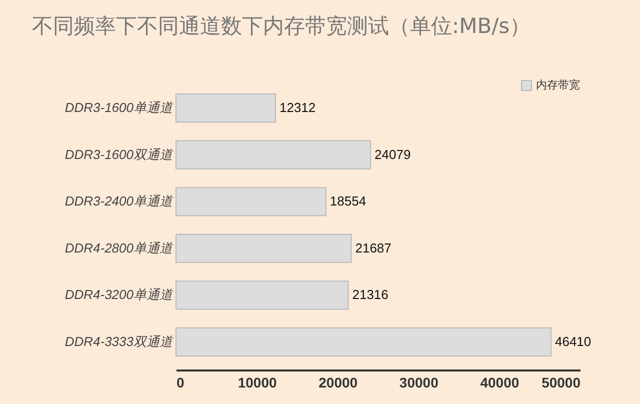 The height and width of the screenshot is (404, 640). What do you see at coordinates (558, 85) in the screenshot?
I see `legend-label: 内存带宽` at bounding box center [558, 85].